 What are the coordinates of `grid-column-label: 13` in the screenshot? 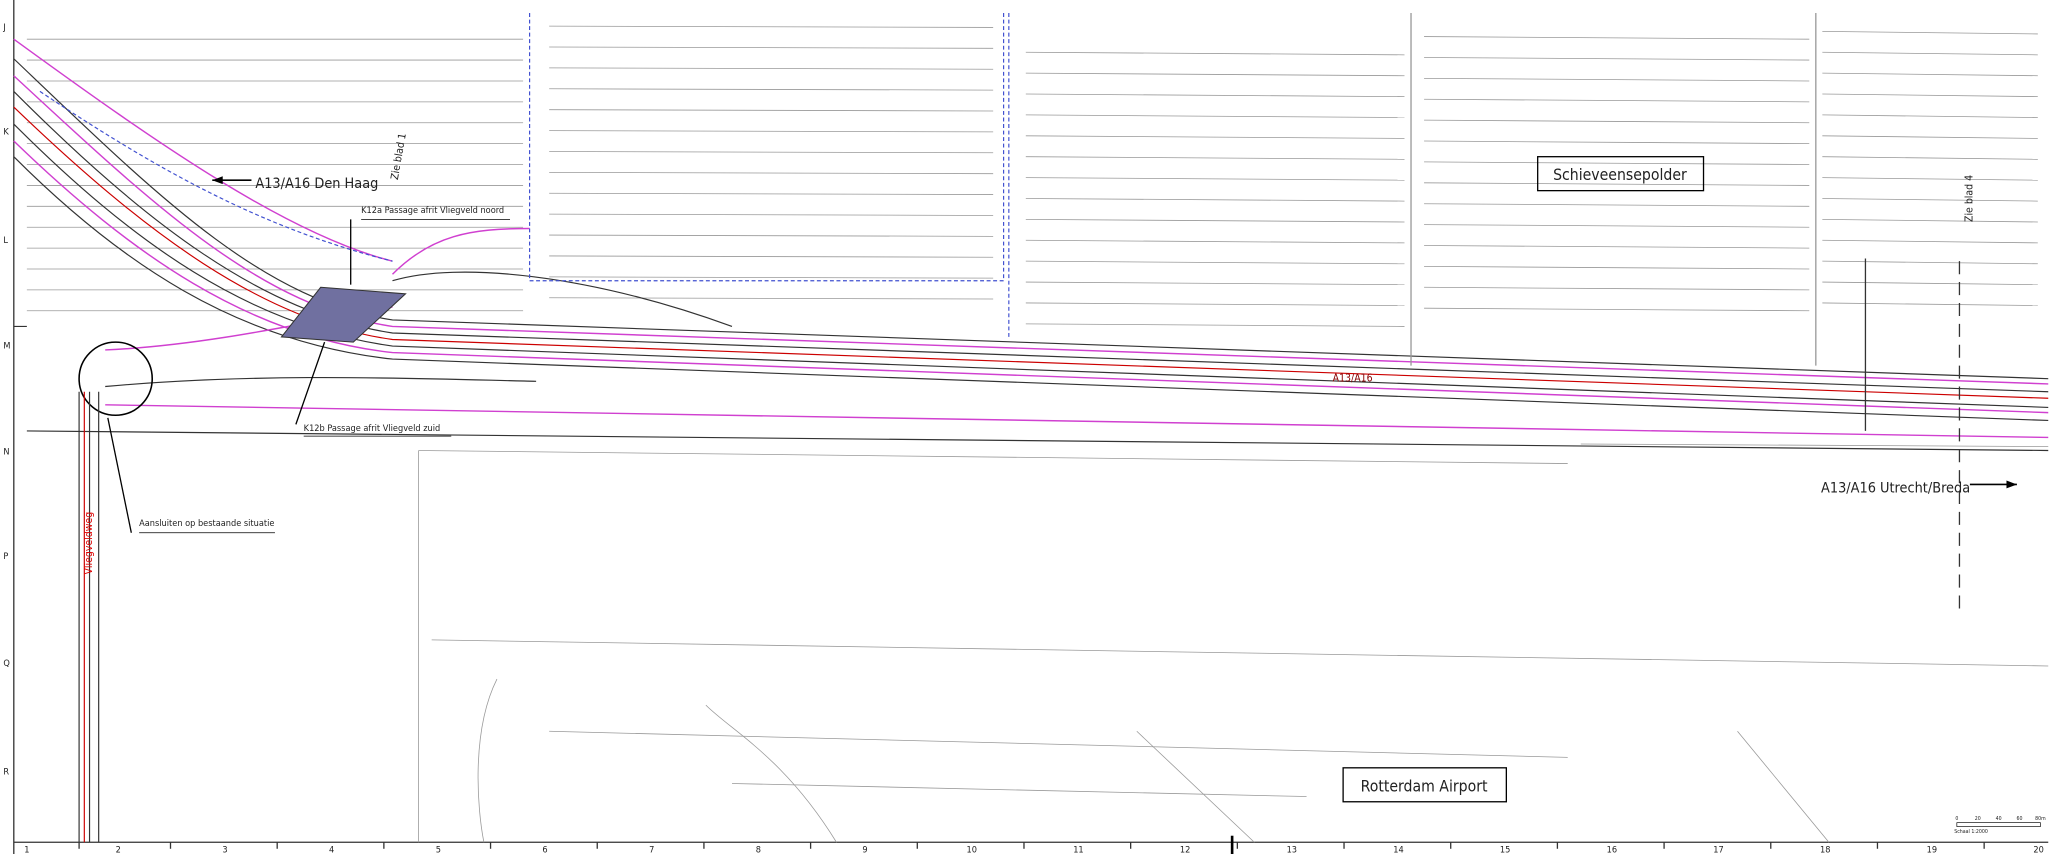 It's located at (1292, 850).